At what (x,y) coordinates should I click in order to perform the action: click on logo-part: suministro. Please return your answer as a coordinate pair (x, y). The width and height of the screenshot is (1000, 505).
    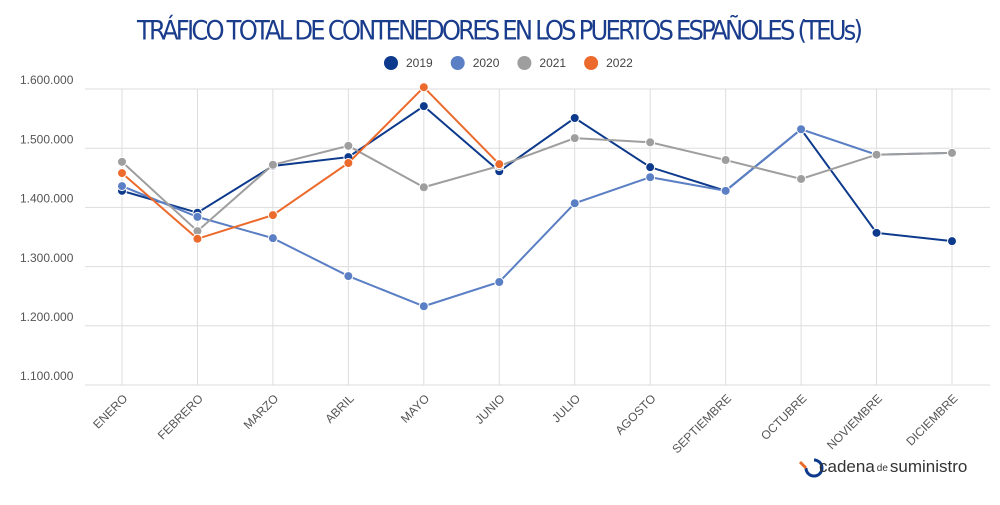
    Looking at the image, I should click on (928, 466).